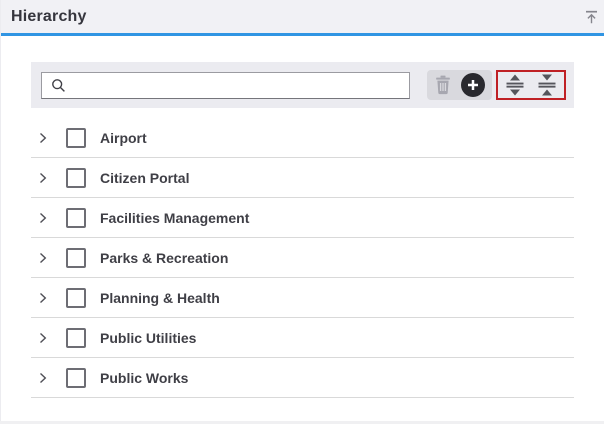 The width and height of the screenshot is (604, 424). I want to click on tree-item-label: Parks & Recreation, so click(164, 257).